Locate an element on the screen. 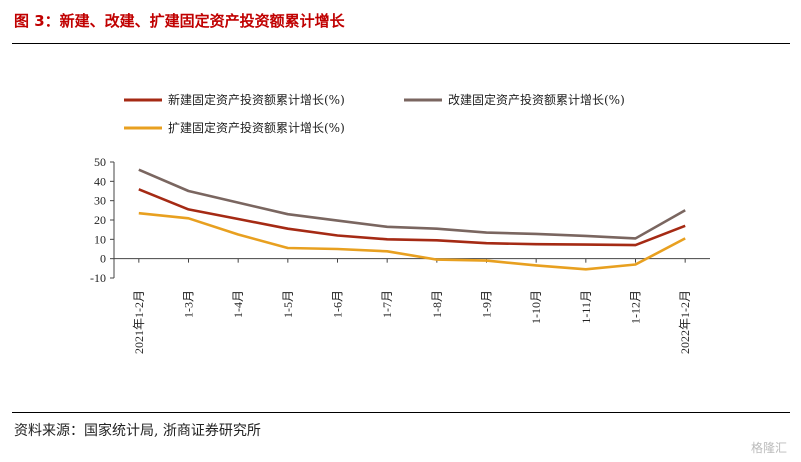  source-note: 资料来源：国家统计局, 浙商证券研究所 is located at coordinates (137, 431).